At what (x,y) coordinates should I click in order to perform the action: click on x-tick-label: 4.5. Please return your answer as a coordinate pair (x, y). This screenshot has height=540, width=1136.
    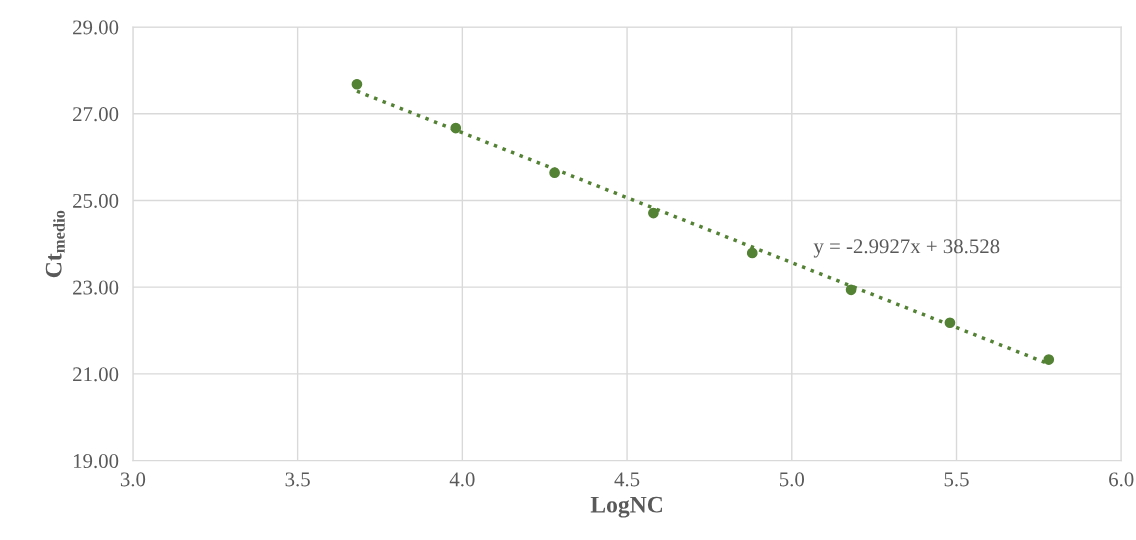
    Looking at the image, I should click on (627, 479).